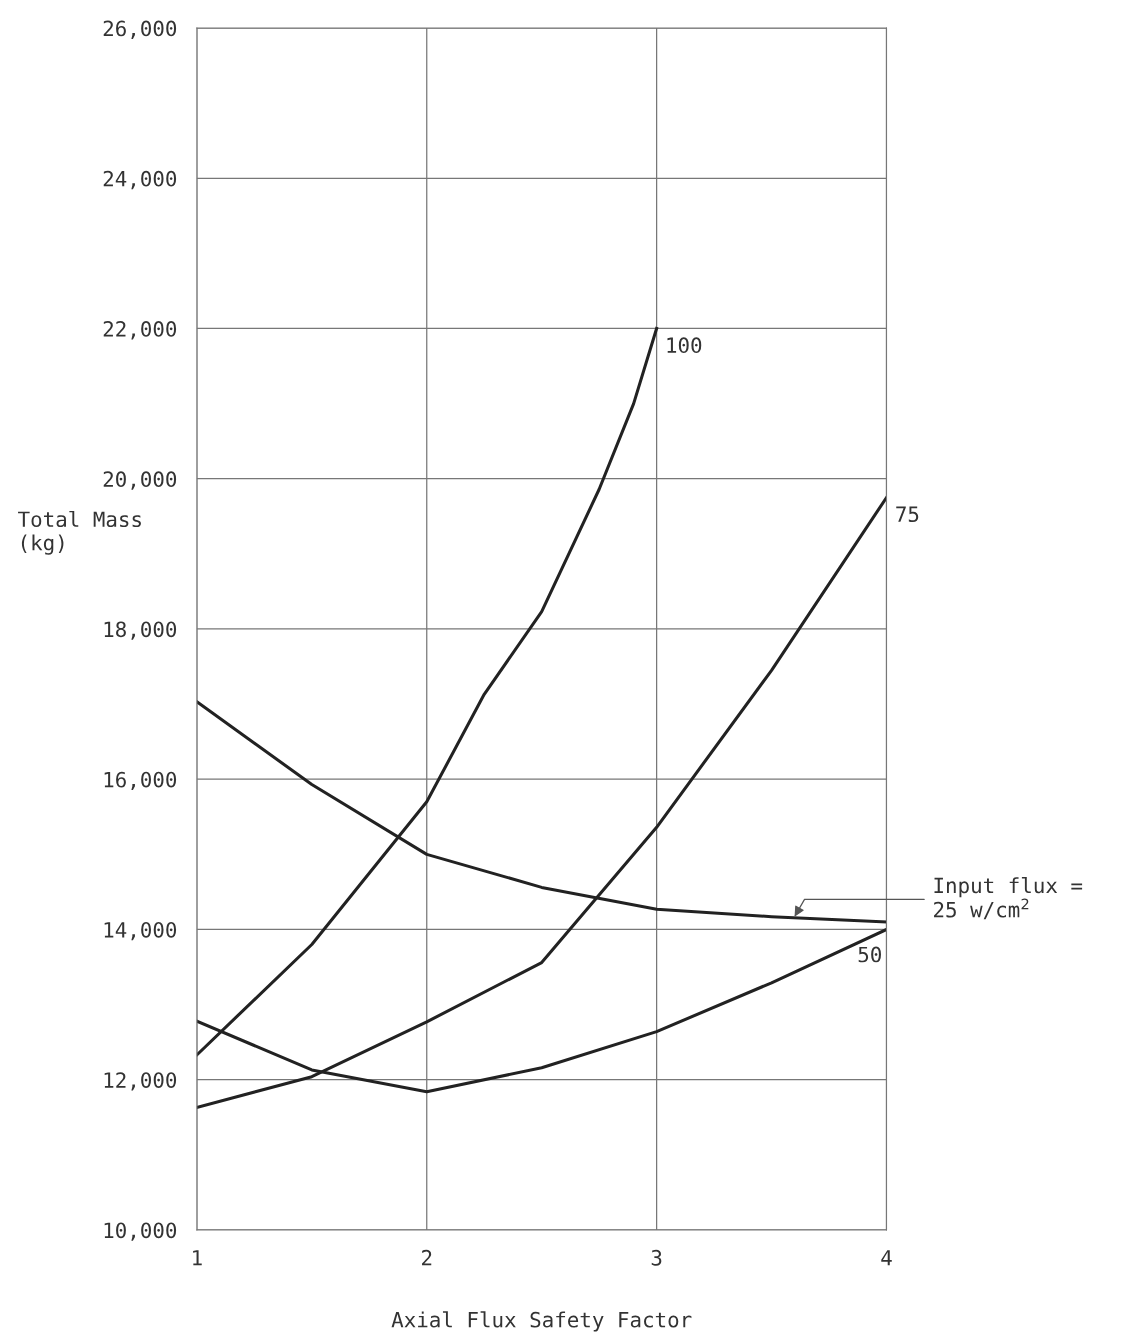  Describe the element at coordinates (427, 1257) in the screenshot. I see `x-tick-label: 2` at that location.